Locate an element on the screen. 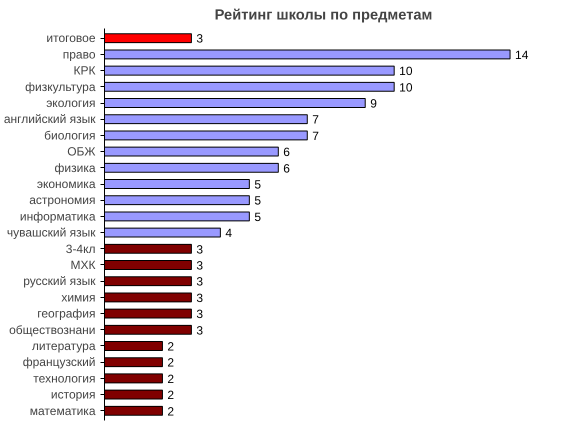  chart-title: Рейтинг школы по предметам is located at coordinates (323, 16).